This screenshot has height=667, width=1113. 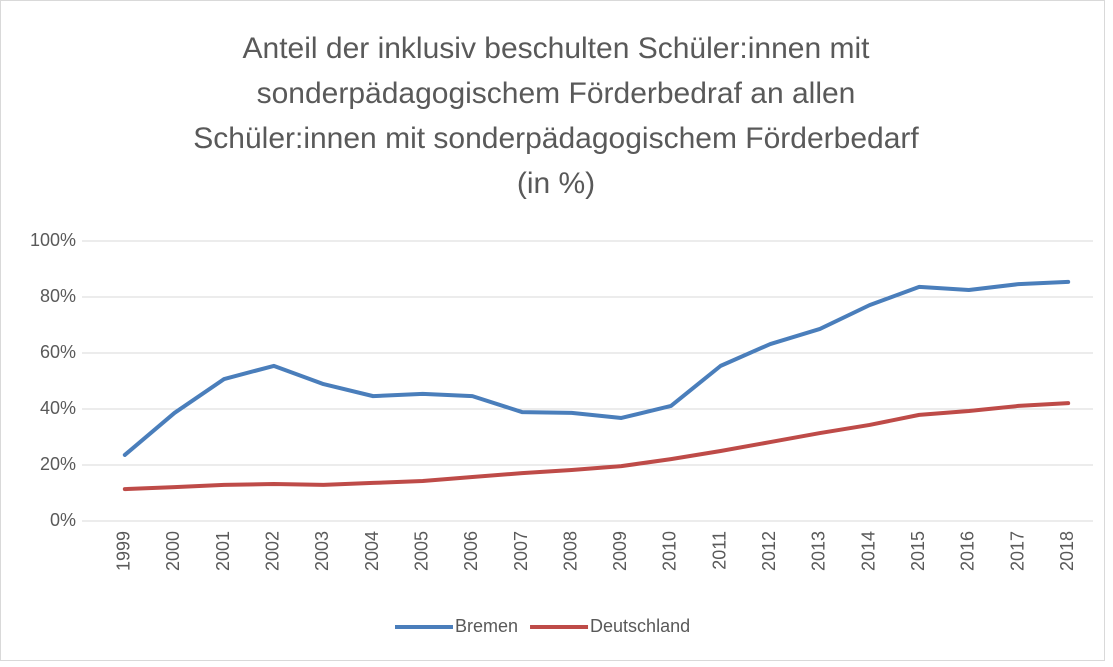 What do you see at coordinates (521, 551) in the screenshot?
I see `x-tick-label: 2007` at bounding box center [521, 551].